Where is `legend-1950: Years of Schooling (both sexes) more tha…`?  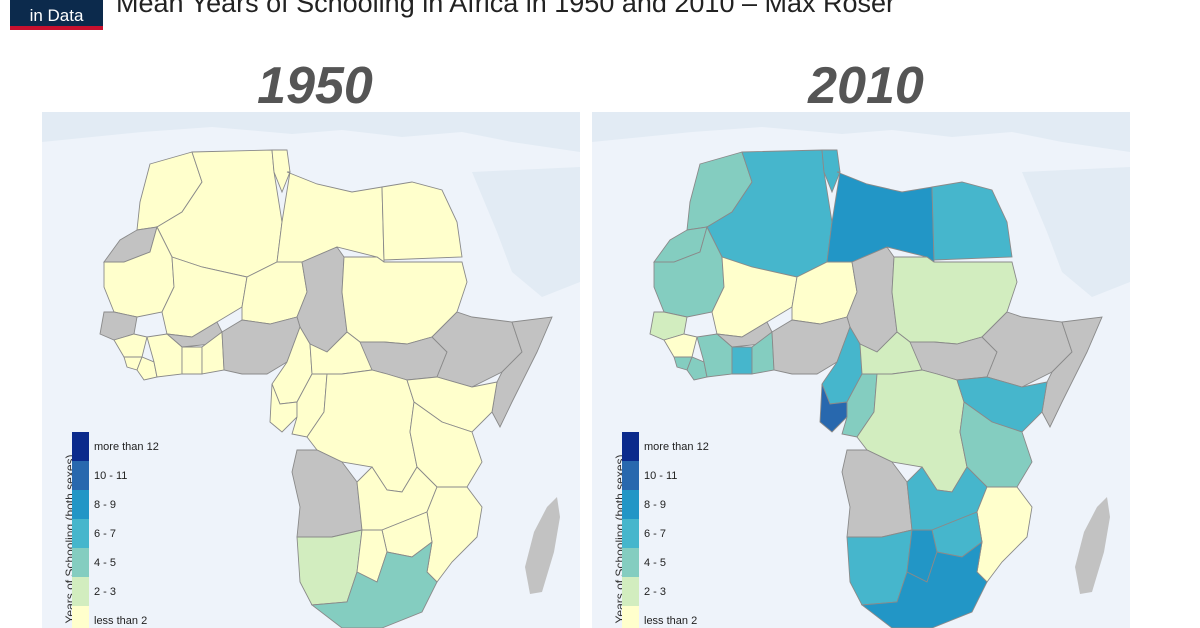 legend-1950: Years of Schooling (both sexes) more tha… is located at coordinates (142, 530).